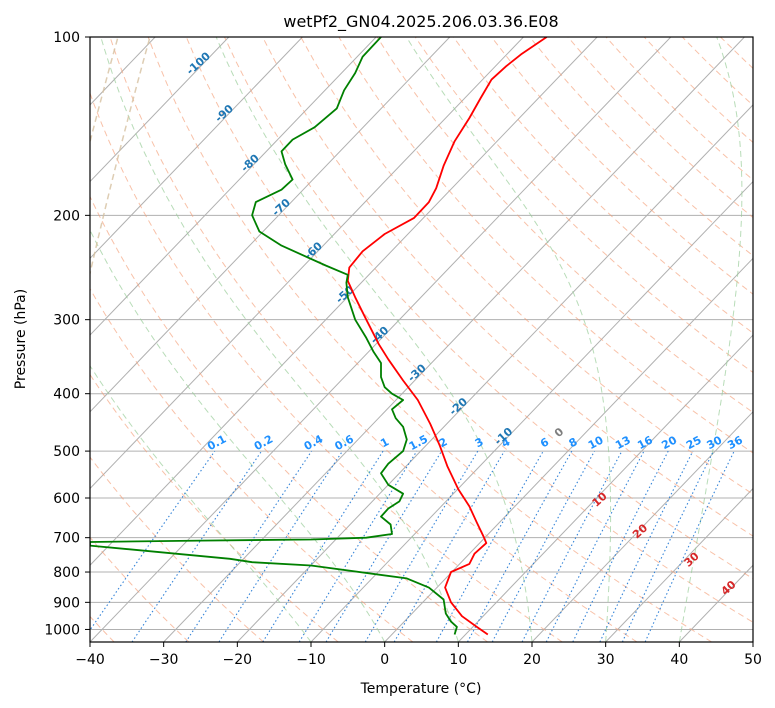 Image resolution: width=775 pixels, height=708 pixels. Describe the element at coordinates (420, 22) in the screenshot. I see `chart-title: wetPf2_GN04.2025.206.03.36.E08` at that location.